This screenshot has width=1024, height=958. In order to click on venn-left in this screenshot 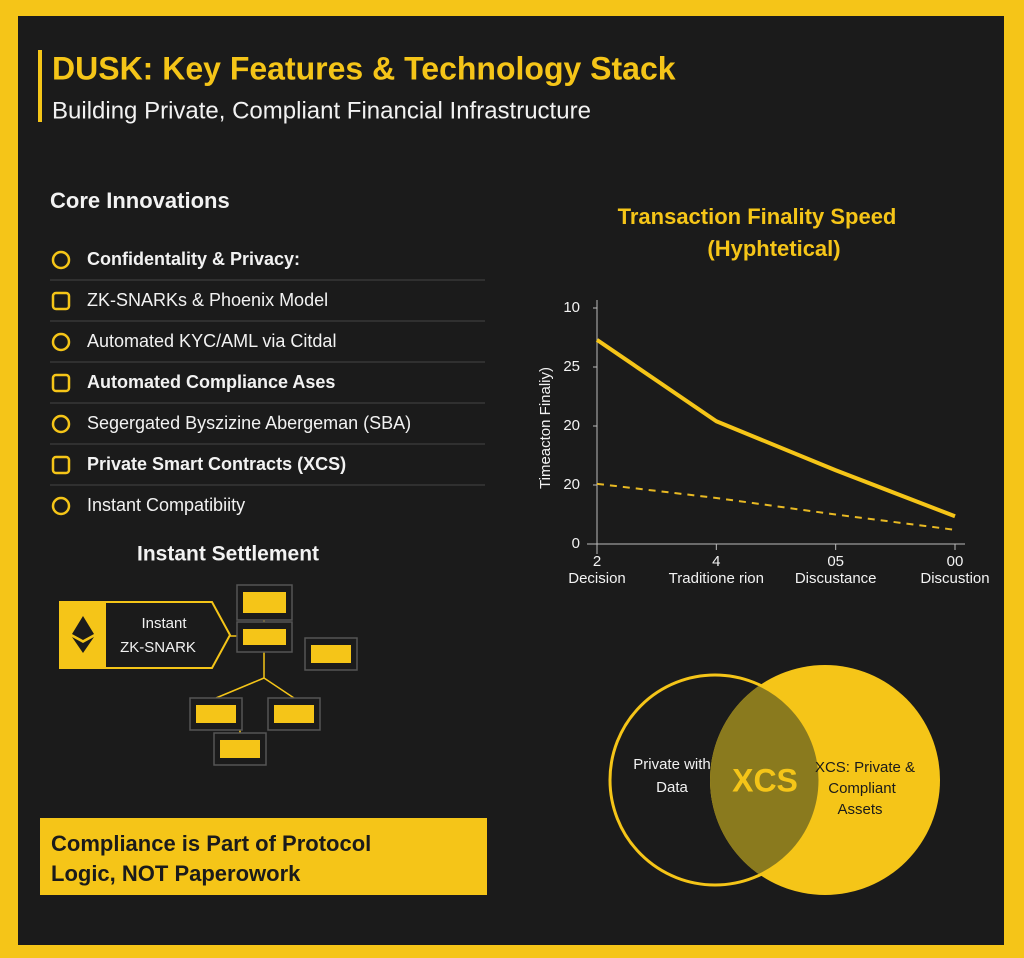, I will do `click(715, 780)`.